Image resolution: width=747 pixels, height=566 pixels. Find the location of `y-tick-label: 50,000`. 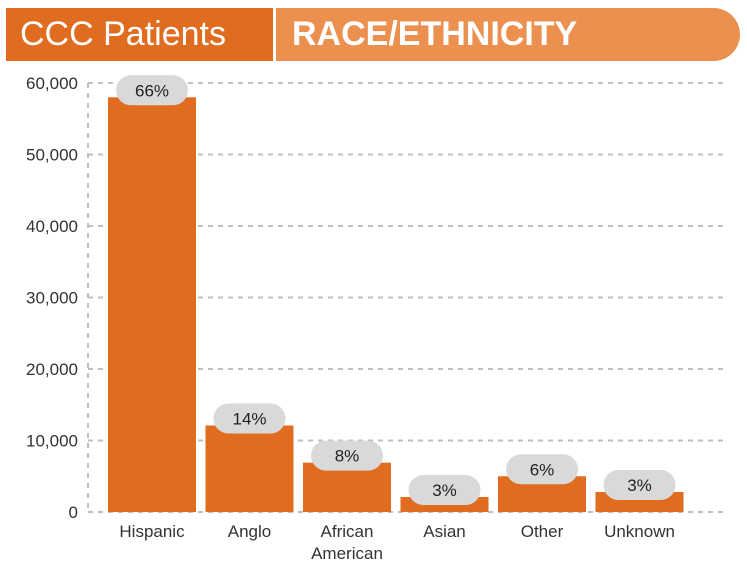

y-tick-label: 50,000 is located at coordinates (52, 155).